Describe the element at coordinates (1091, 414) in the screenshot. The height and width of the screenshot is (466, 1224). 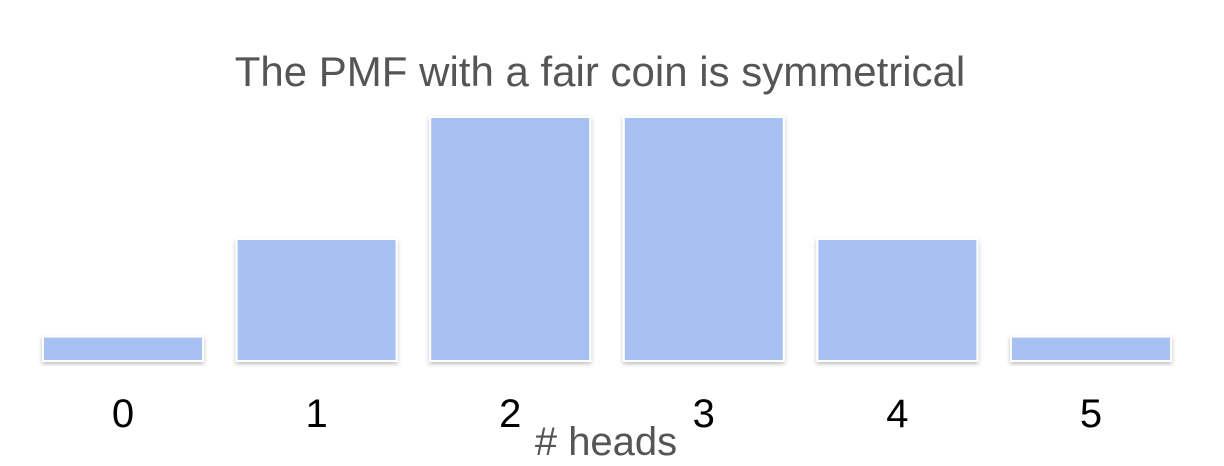
I see `x-tick-label-5: 5` at that location.